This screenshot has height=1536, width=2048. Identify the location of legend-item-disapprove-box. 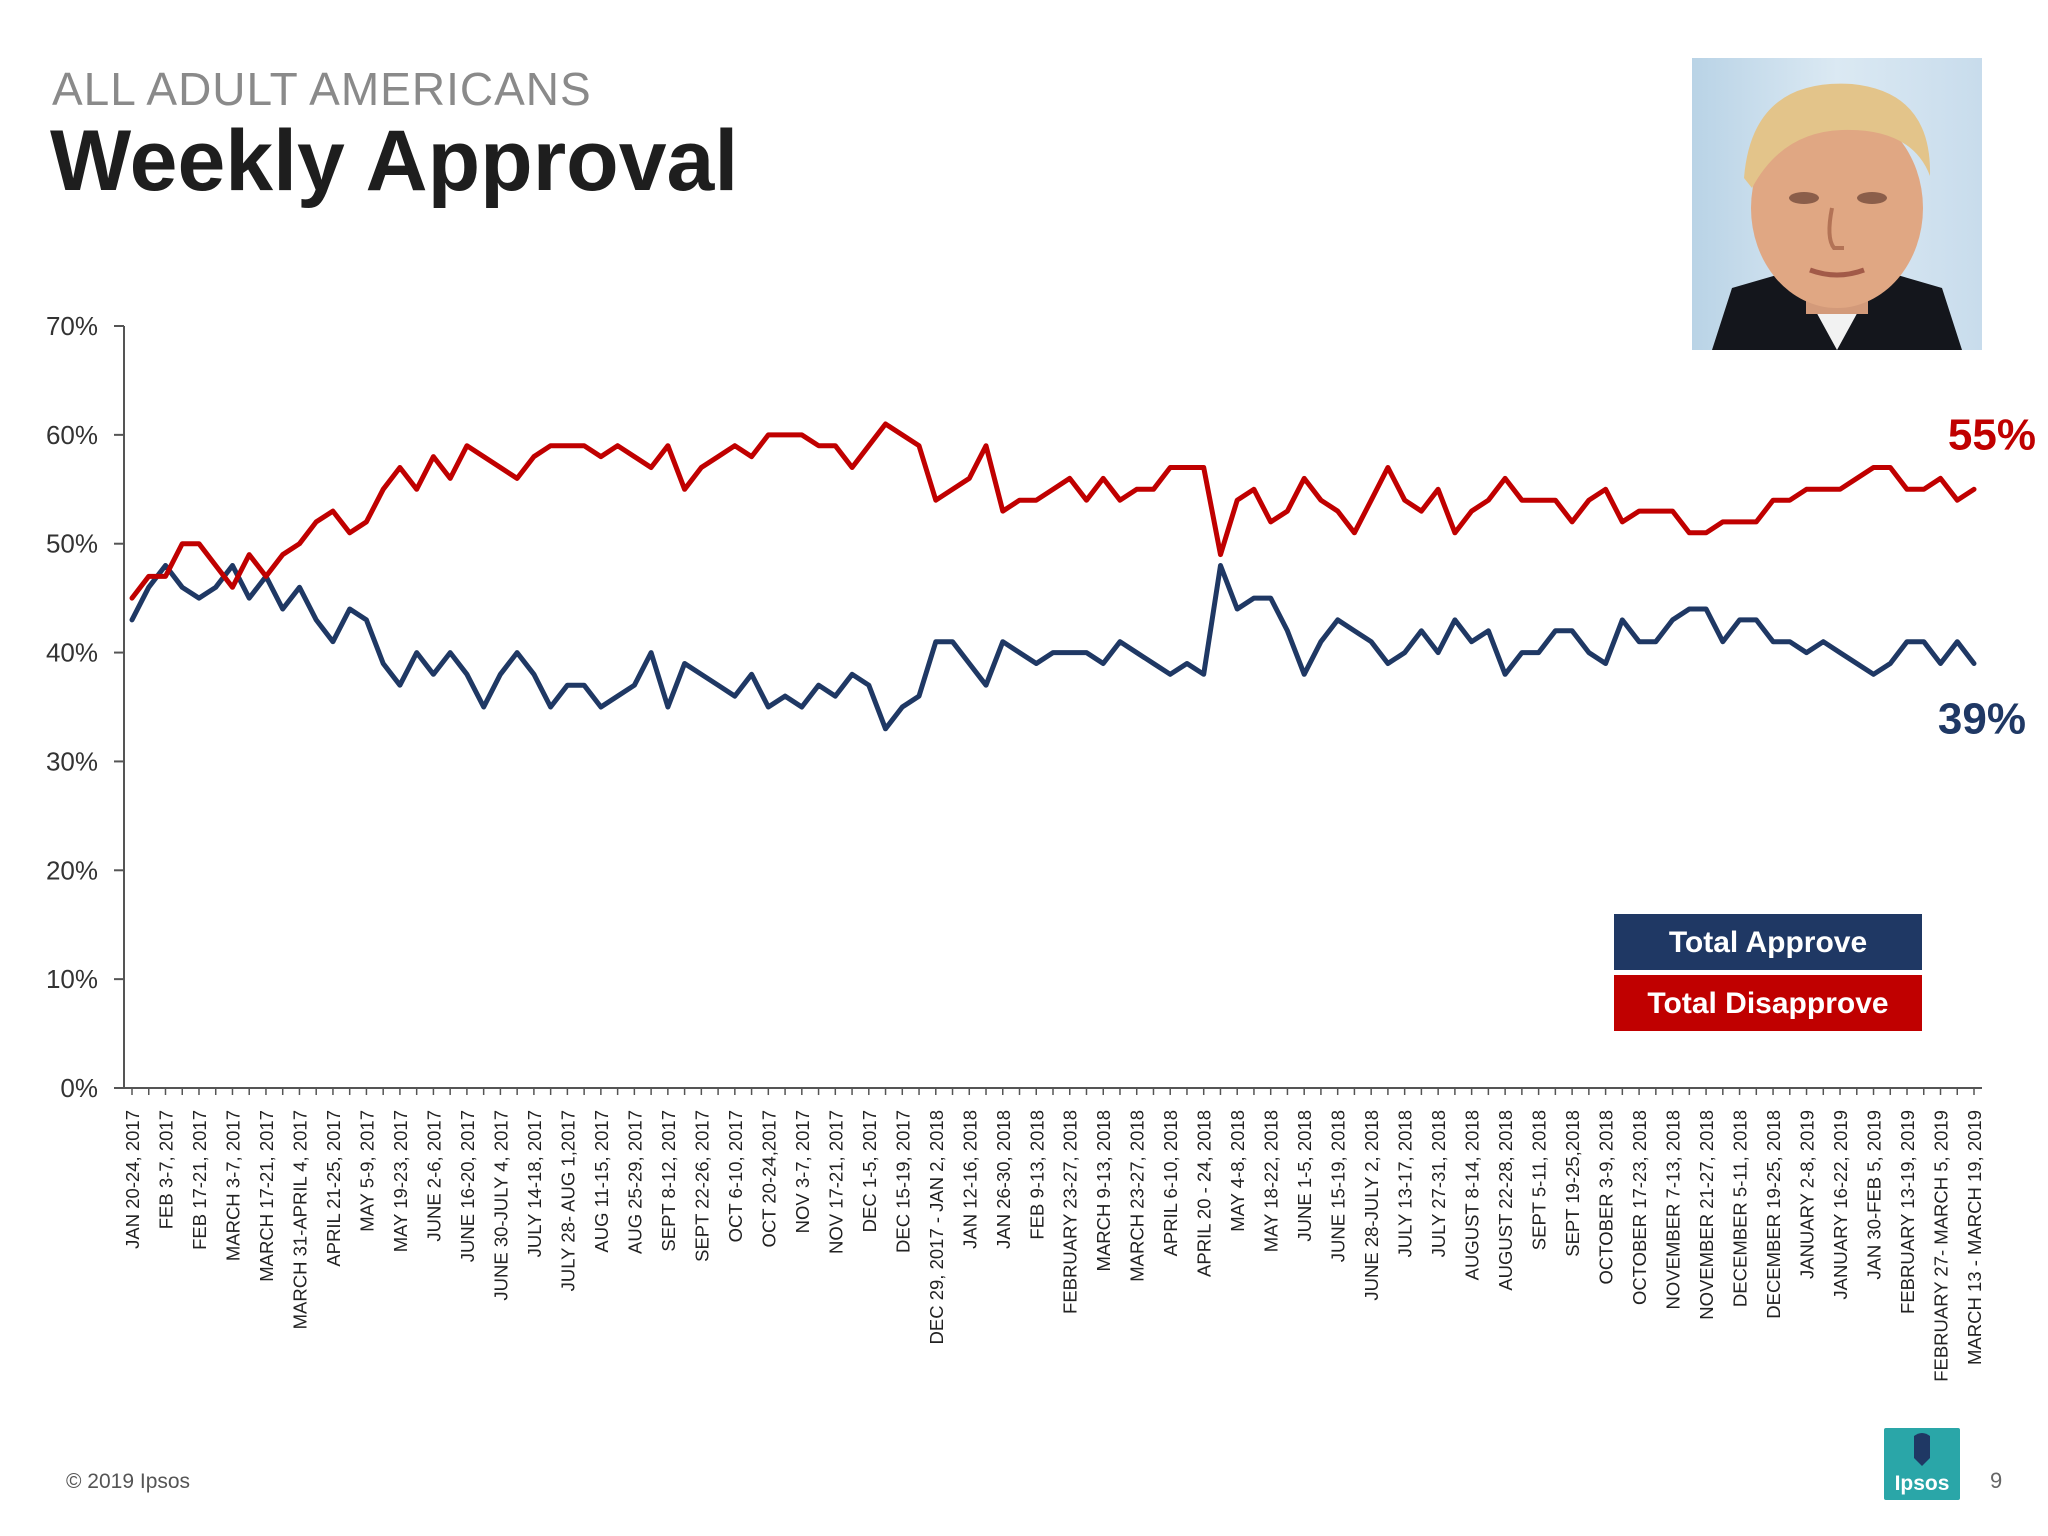
(1768, 1003).